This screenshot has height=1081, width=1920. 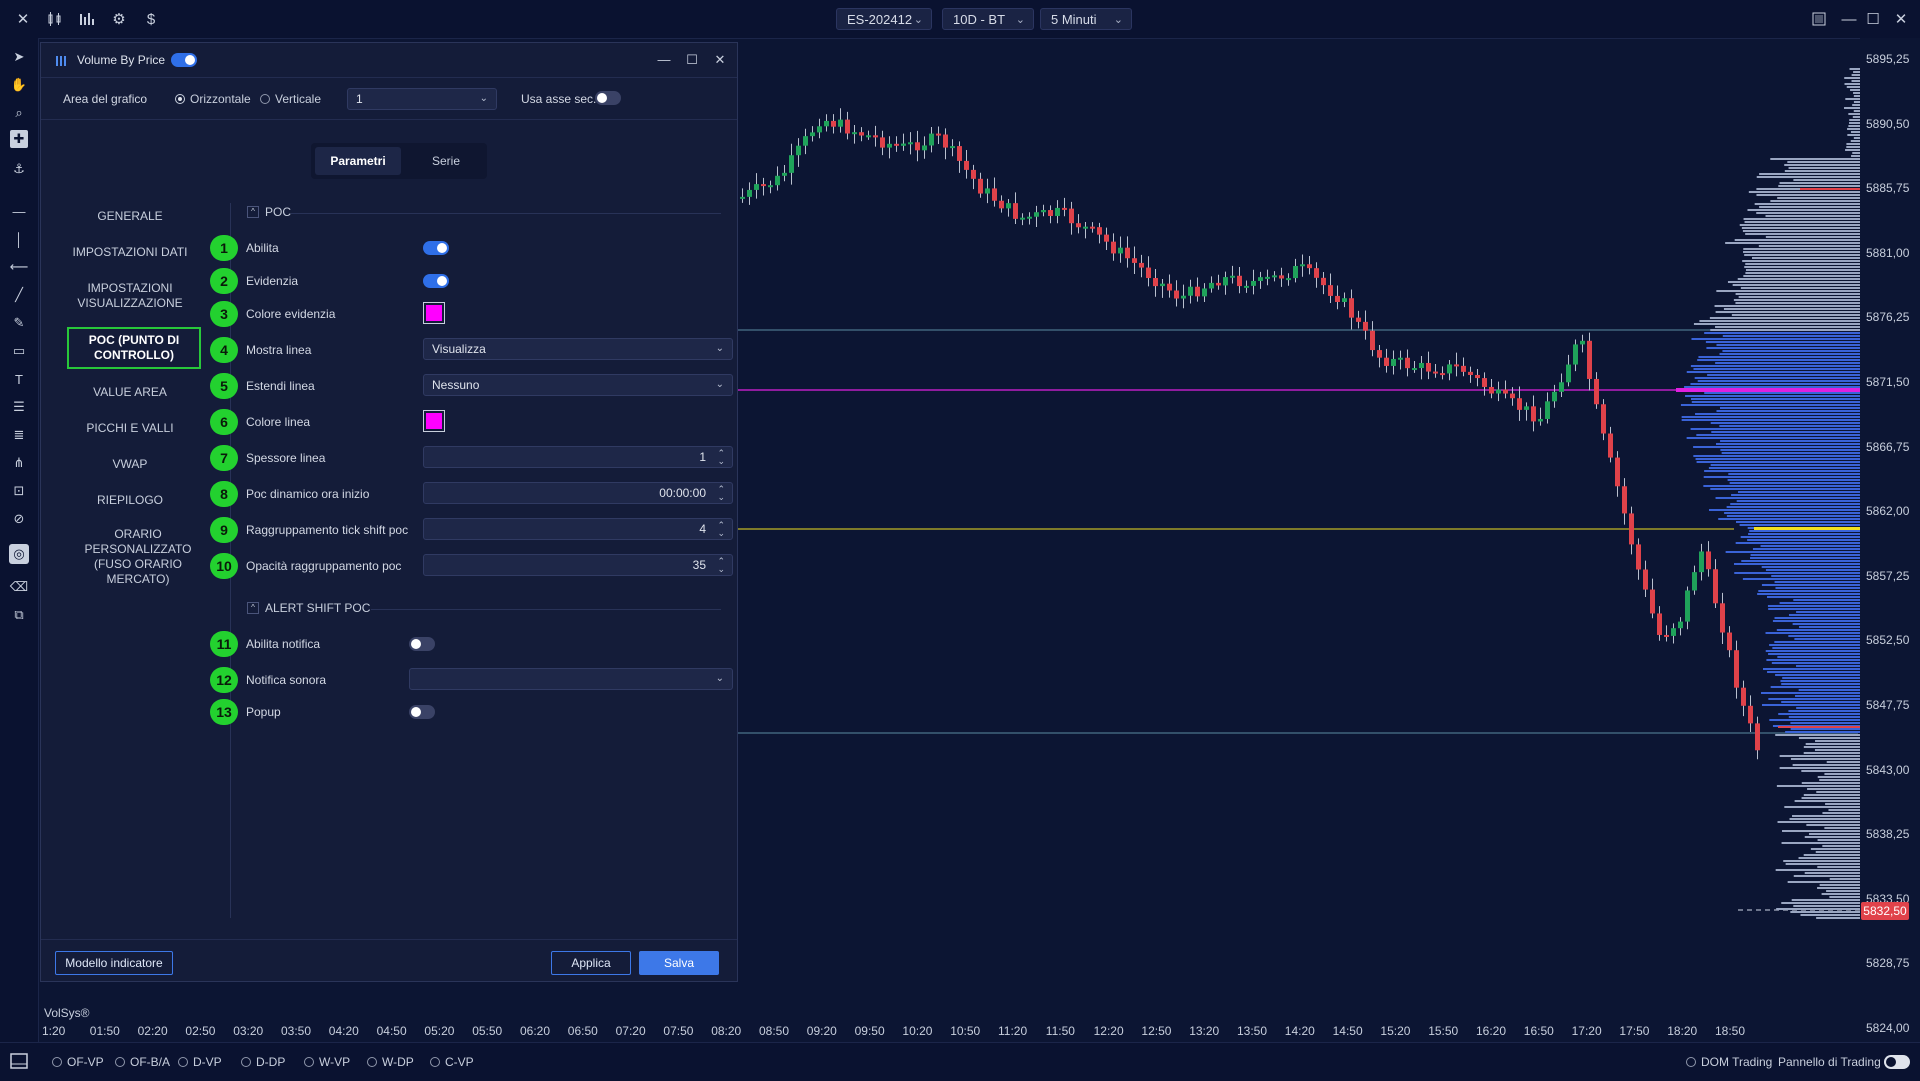 What do you see at coordinates (19, 211) in the screenshot?
I see `horizontal-line-icon: —` at bounding box center [19, 211].